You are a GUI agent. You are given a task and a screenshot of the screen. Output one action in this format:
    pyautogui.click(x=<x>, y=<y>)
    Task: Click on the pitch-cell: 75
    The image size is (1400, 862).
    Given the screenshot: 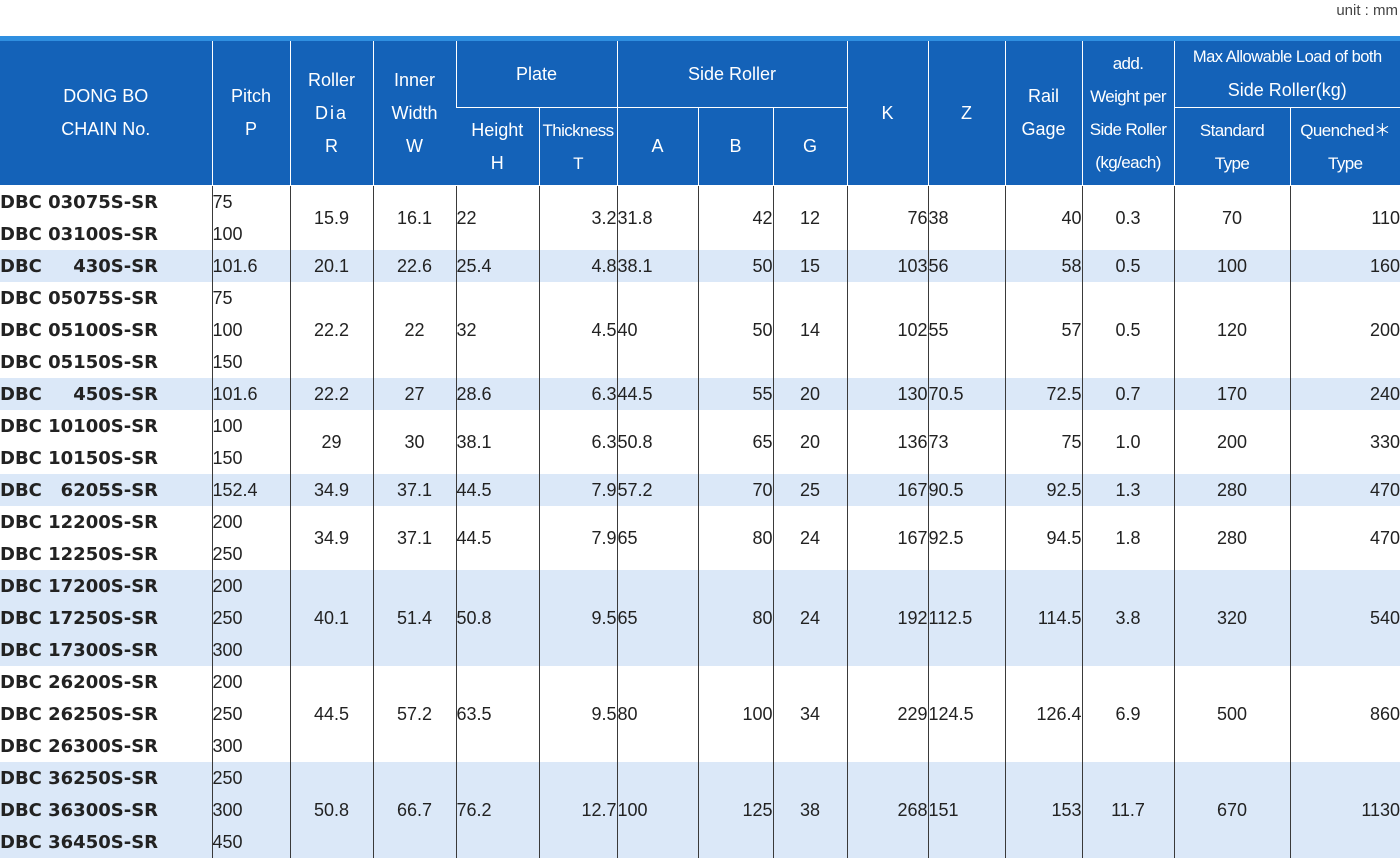 What is the action you would take?
    pyautogui.click(x=250, y=298)
    